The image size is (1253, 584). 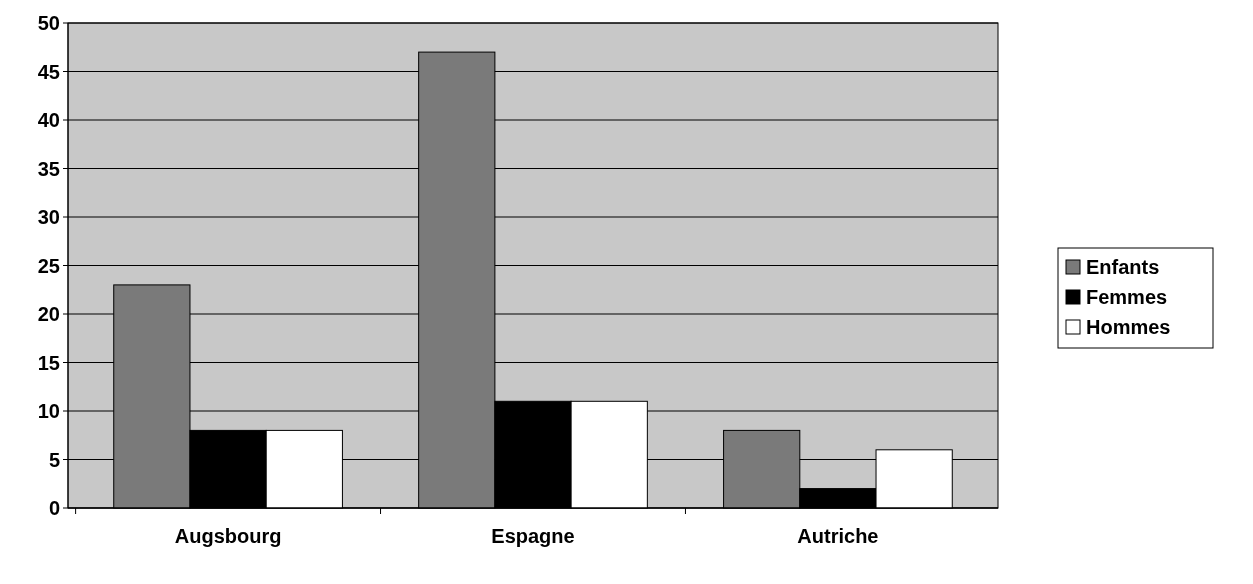 I want to click on x-tick-label: Espagne, so click(x=533, y=536).